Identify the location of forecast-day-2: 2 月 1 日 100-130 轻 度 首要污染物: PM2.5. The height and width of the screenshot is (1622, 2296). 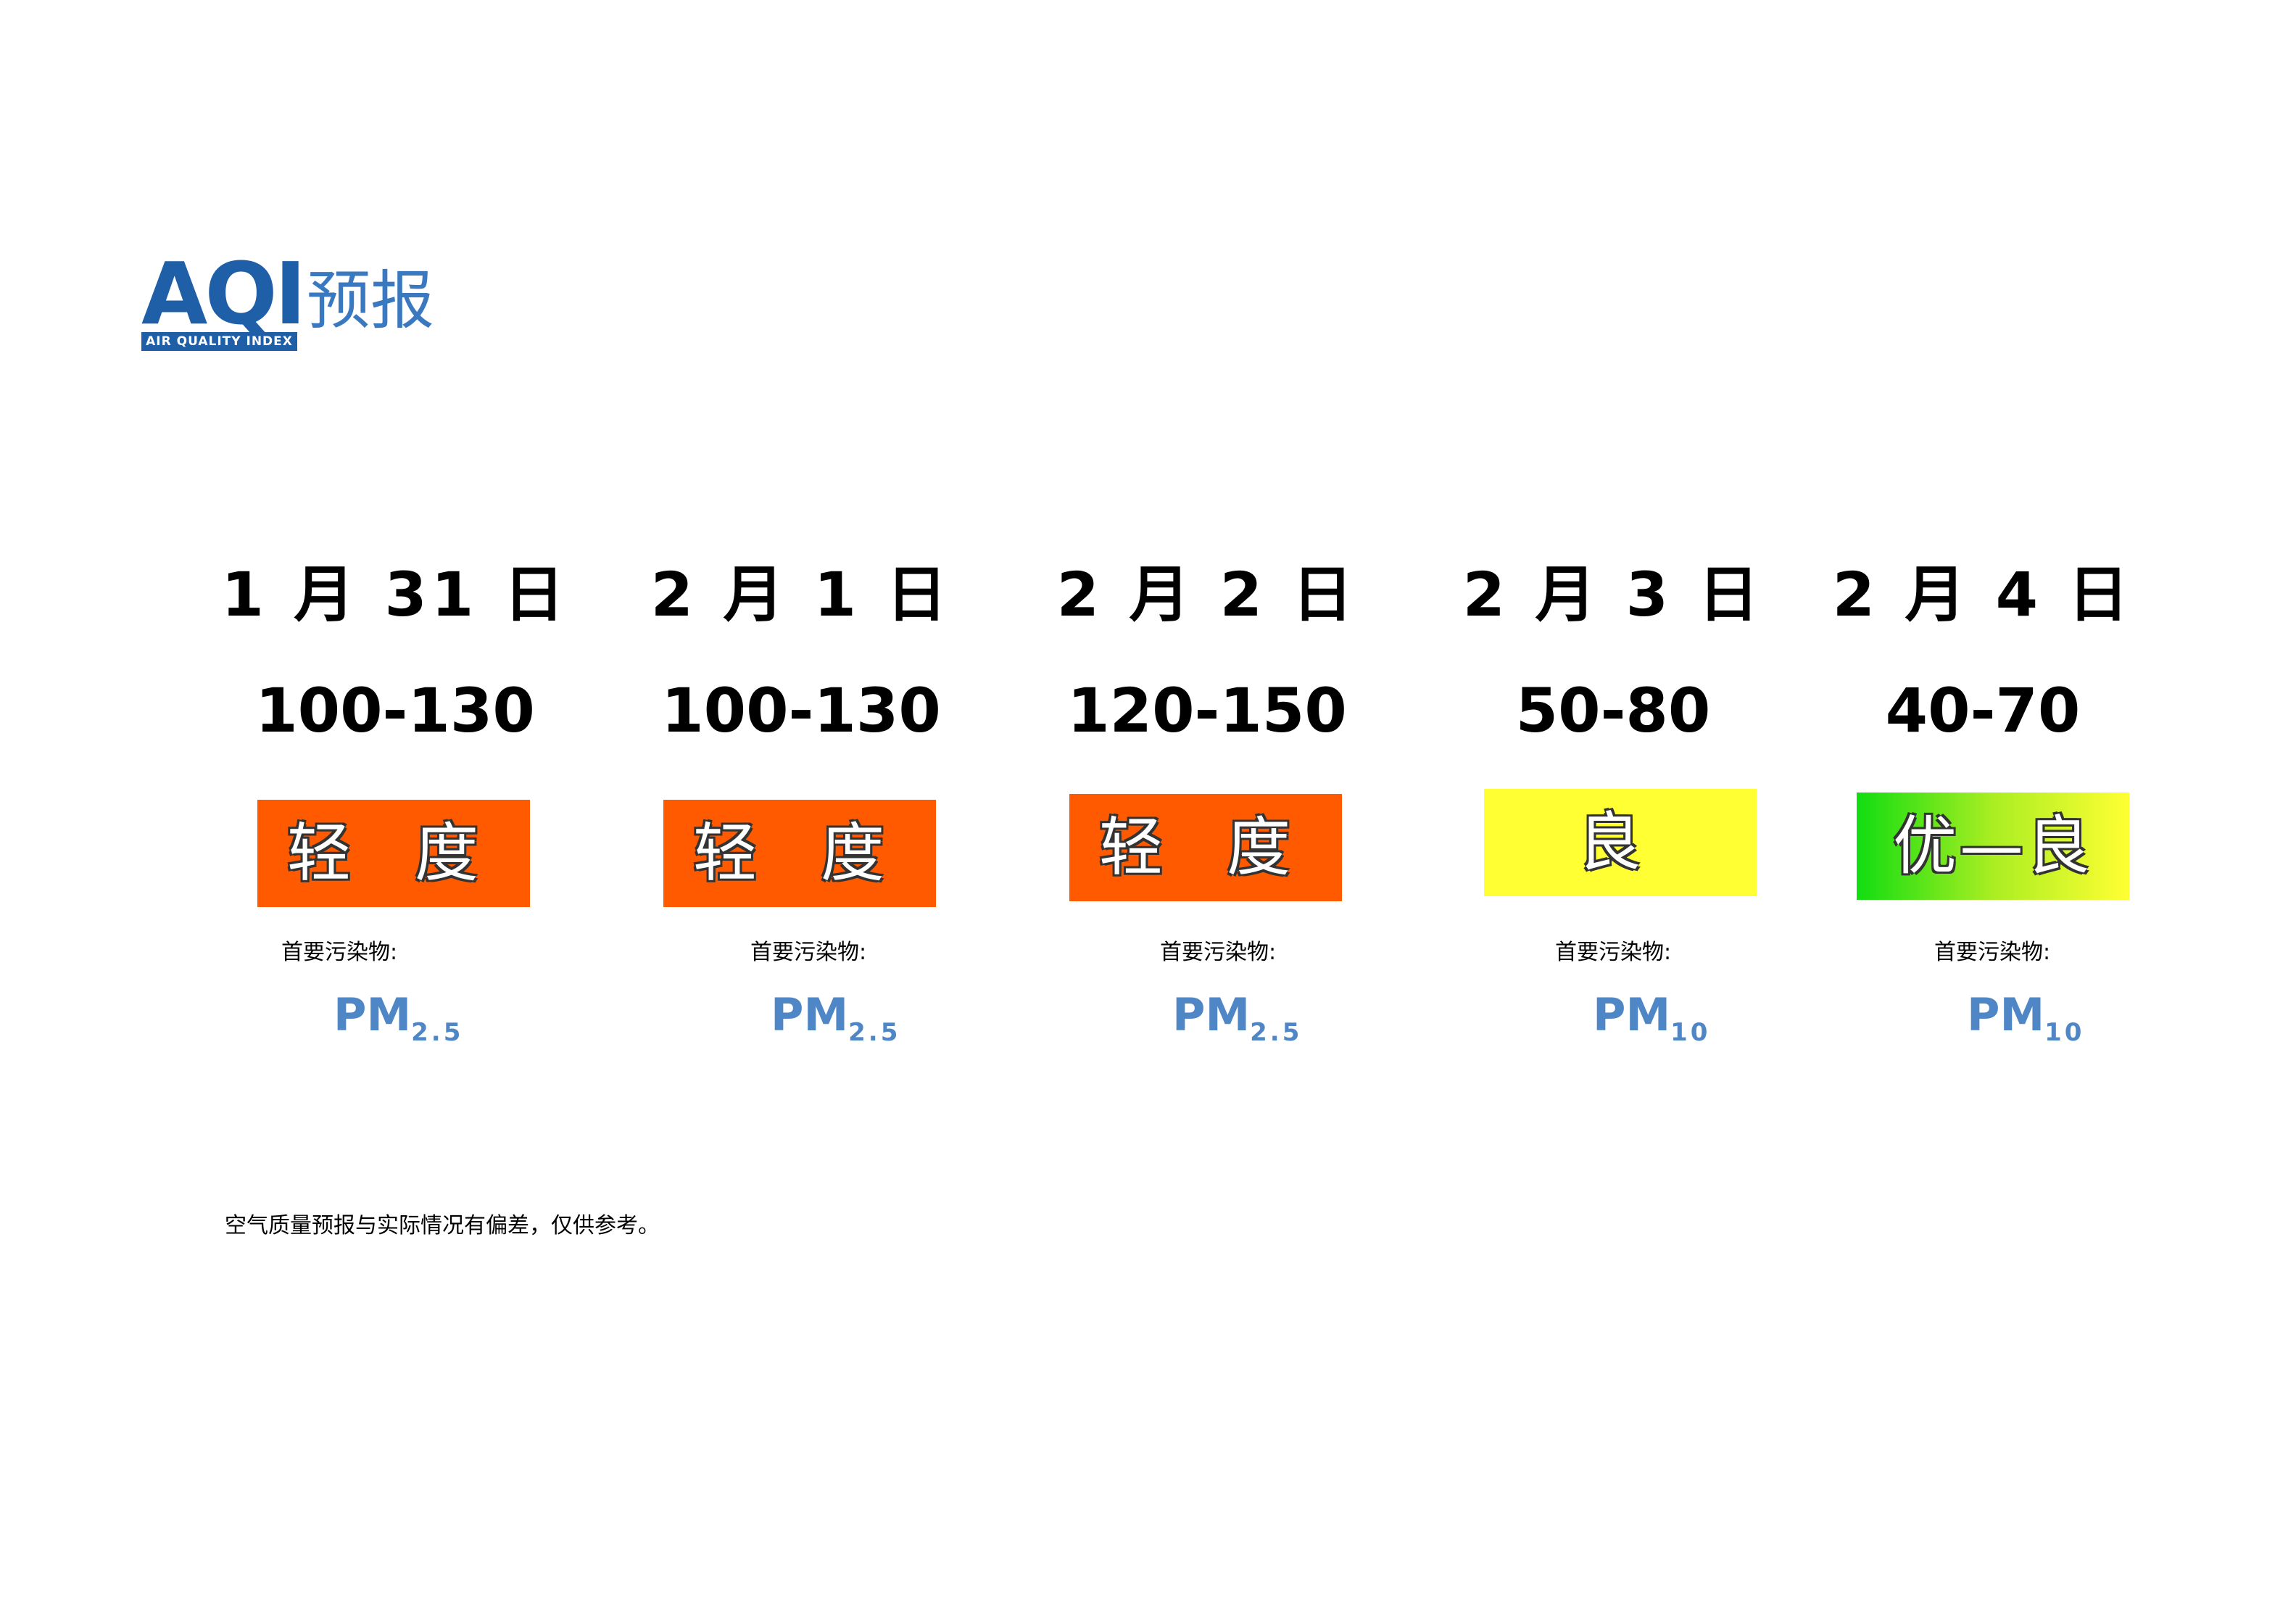
(801, 805).